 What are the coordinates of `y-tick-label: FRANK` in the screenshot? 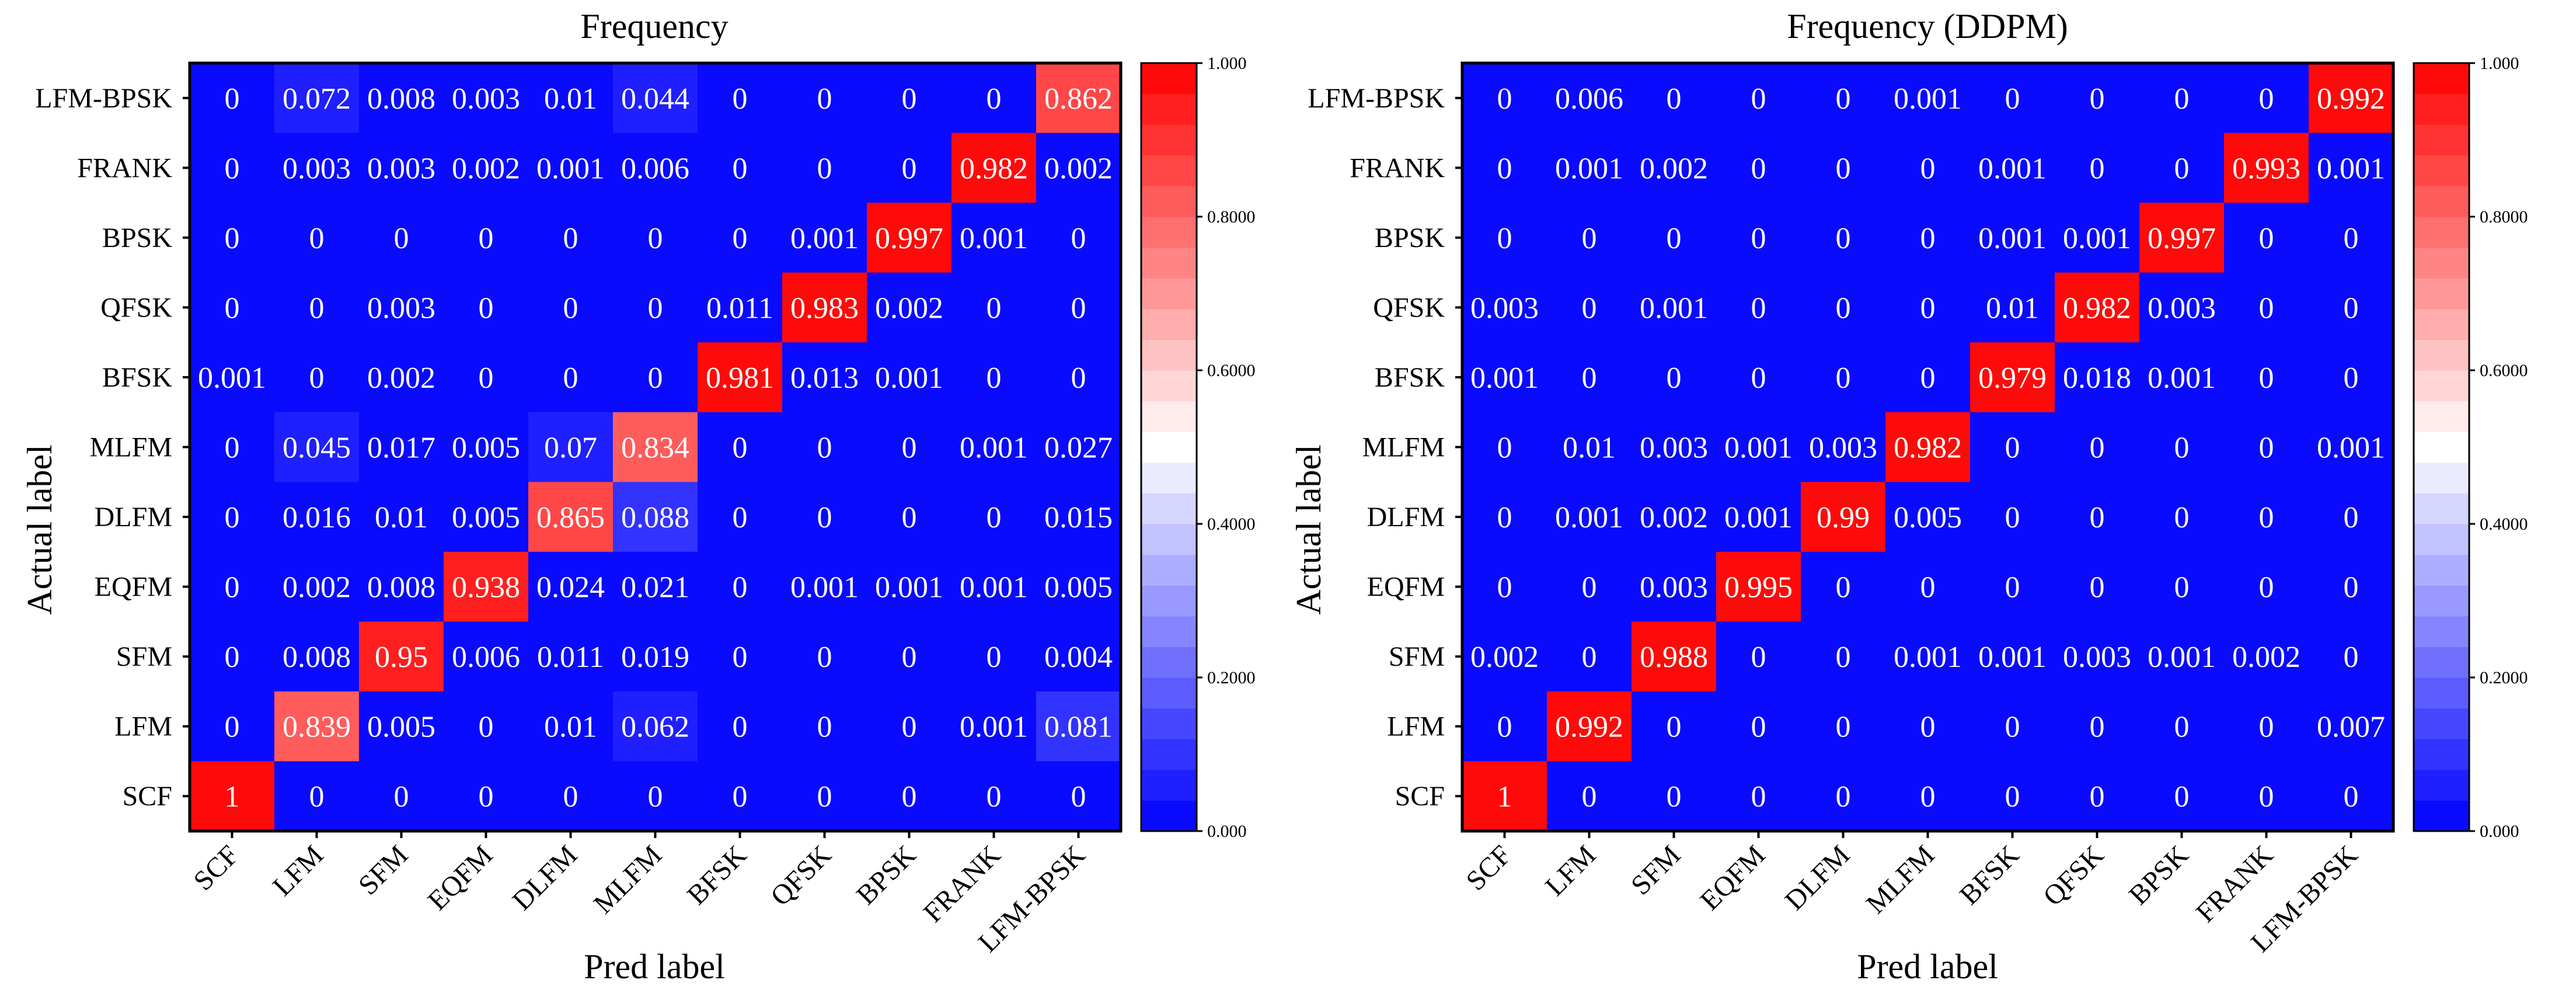 It's located at (1397, 167).